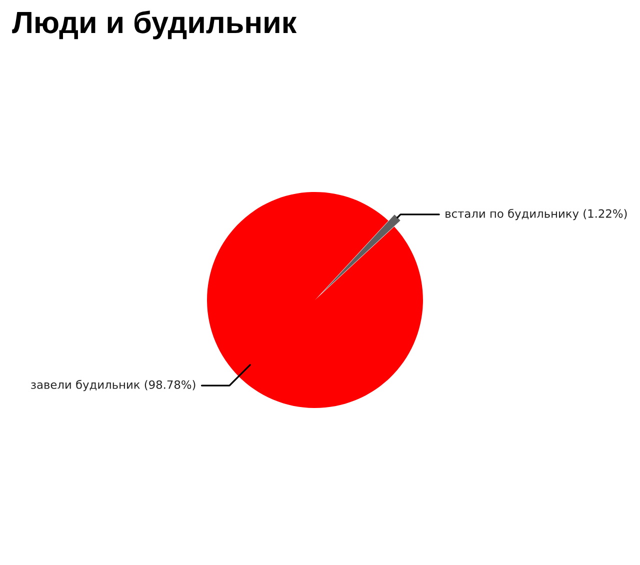  What do you see at coordinates (154, 25) in the screenshot?
I see `chart-title: Люди и будильник` at bounding box center [154, 25].